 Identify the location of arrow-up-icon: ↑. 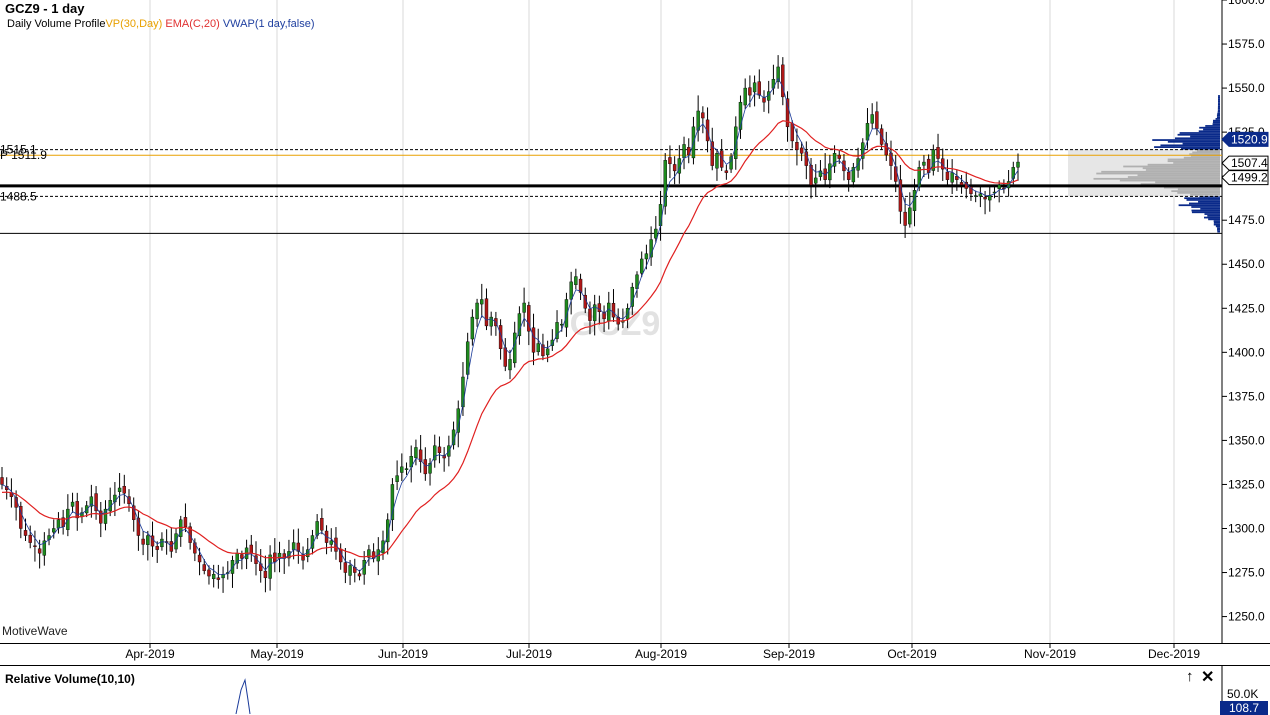
(1190, 676).